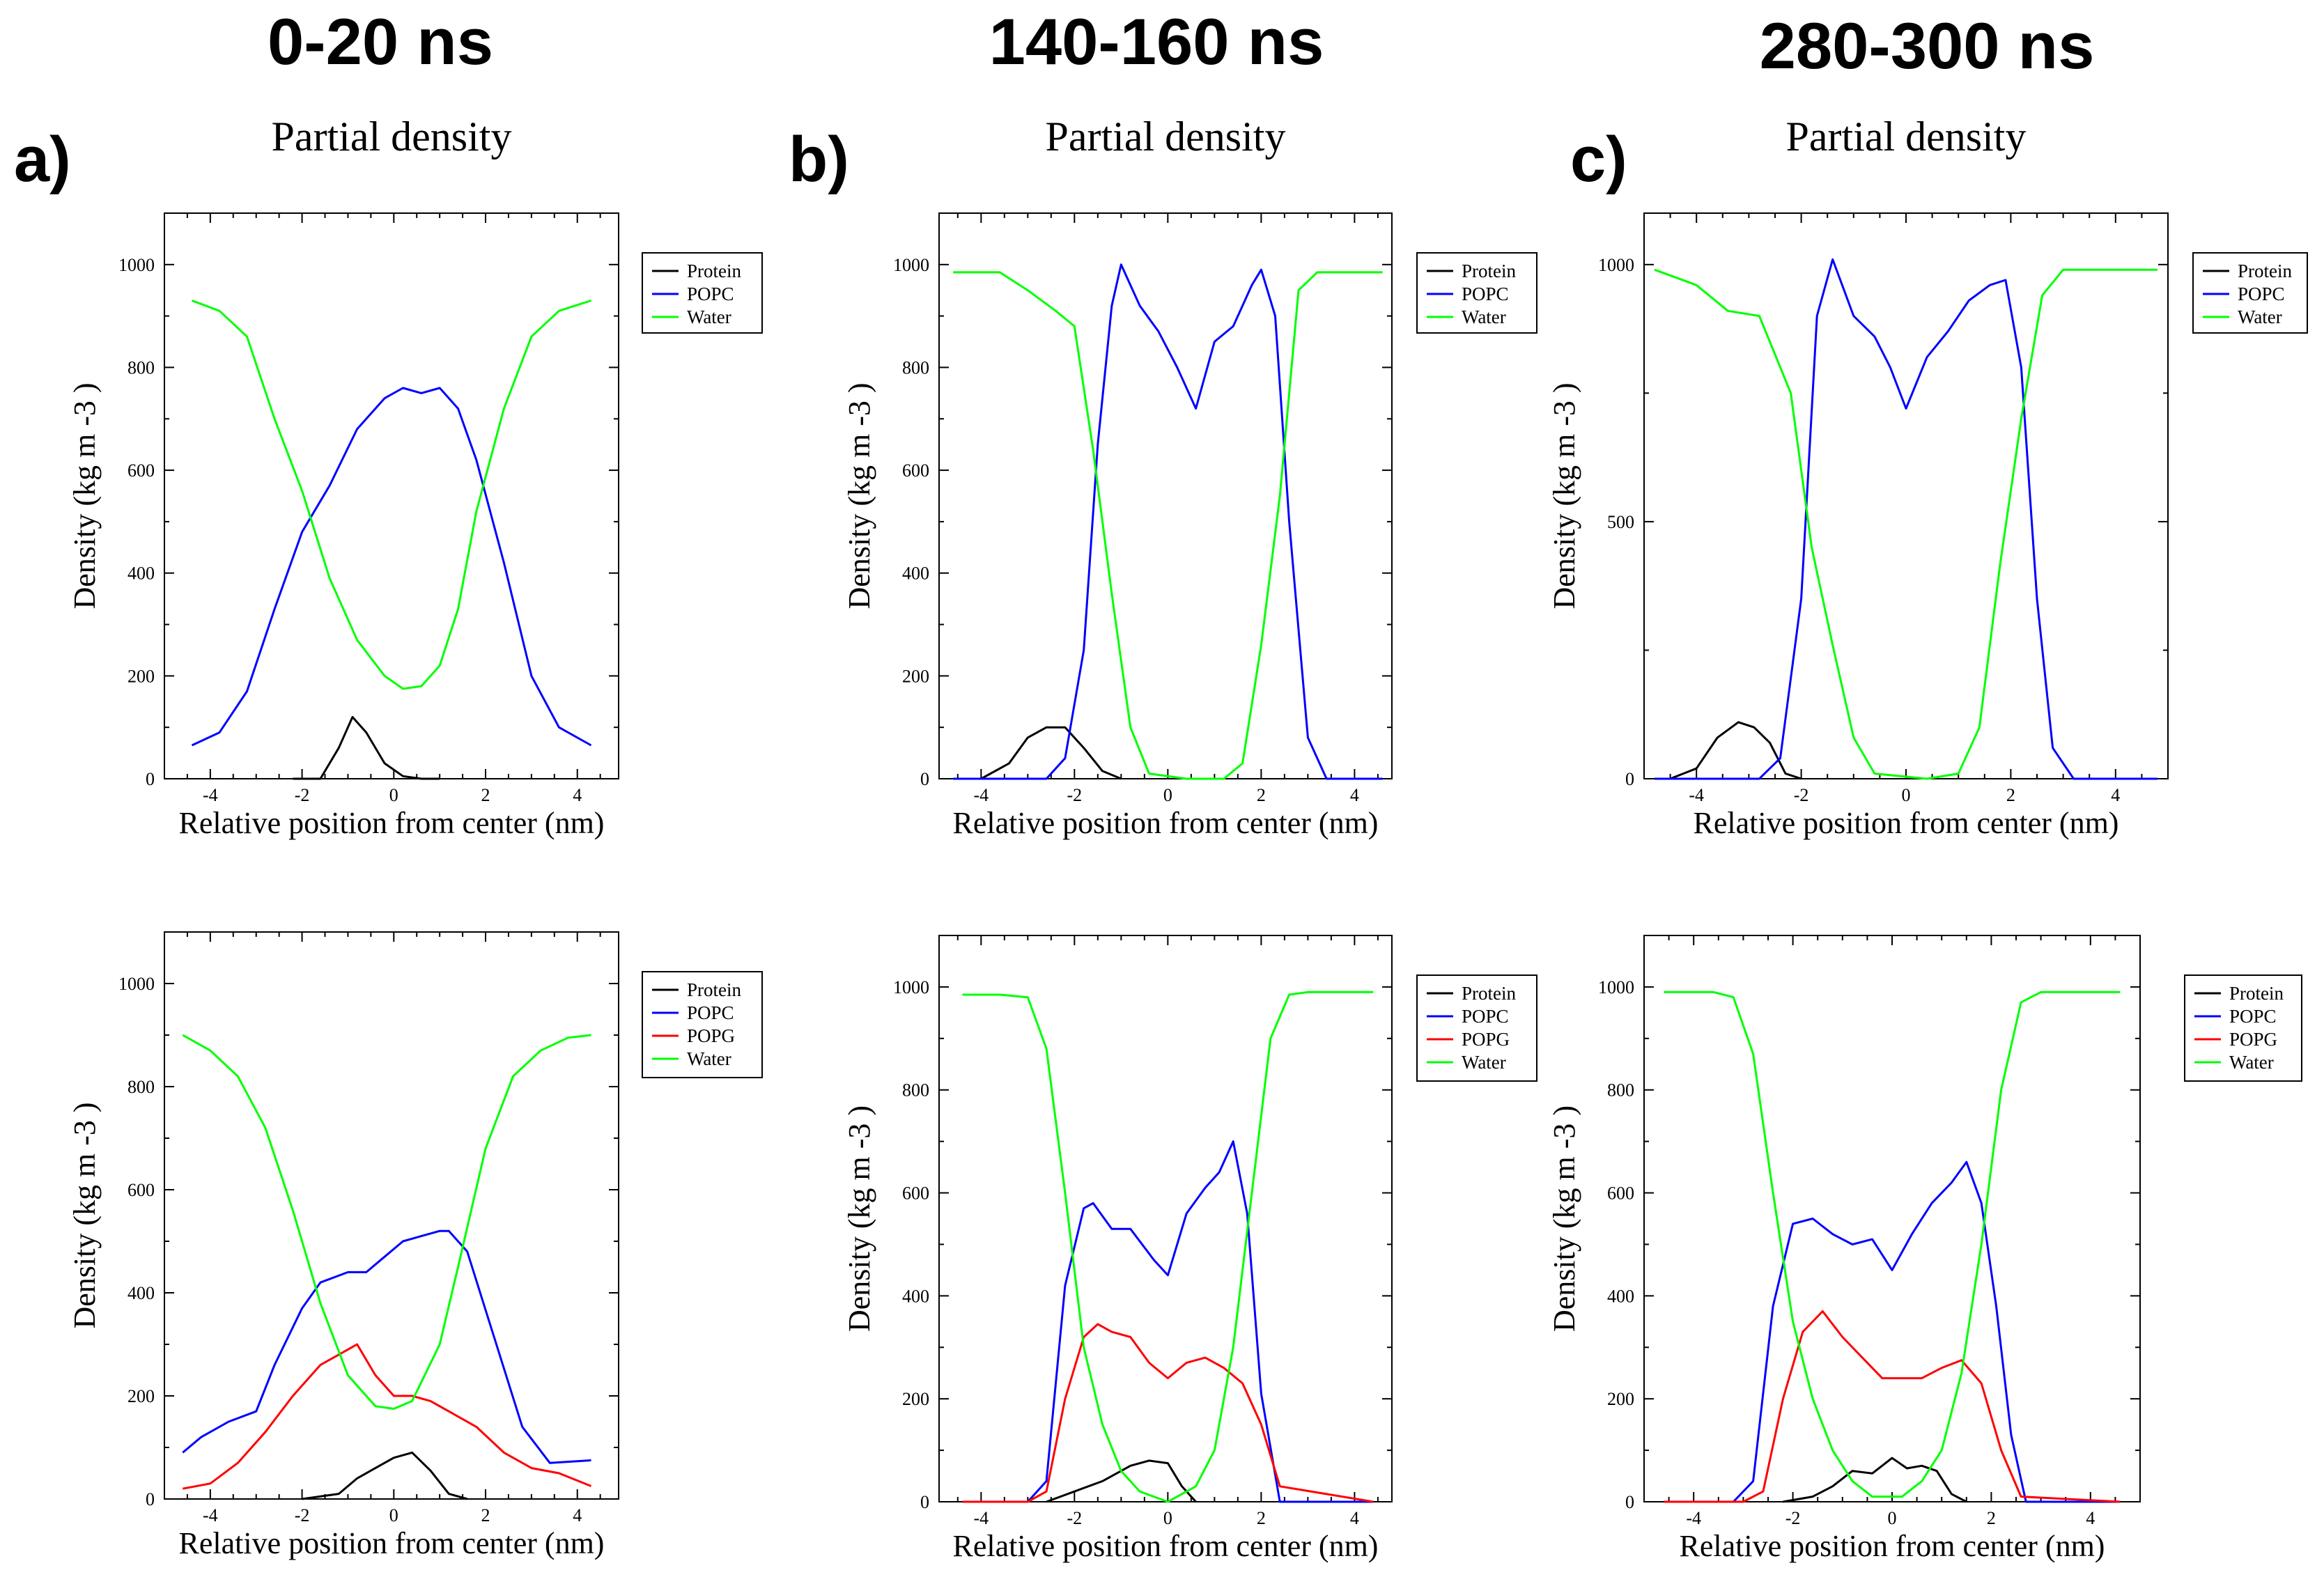  What do you see at coordinates (1620, 522) in the screenshot?
I see `y-tick-label: 500` at bounding box center [1620, 522].